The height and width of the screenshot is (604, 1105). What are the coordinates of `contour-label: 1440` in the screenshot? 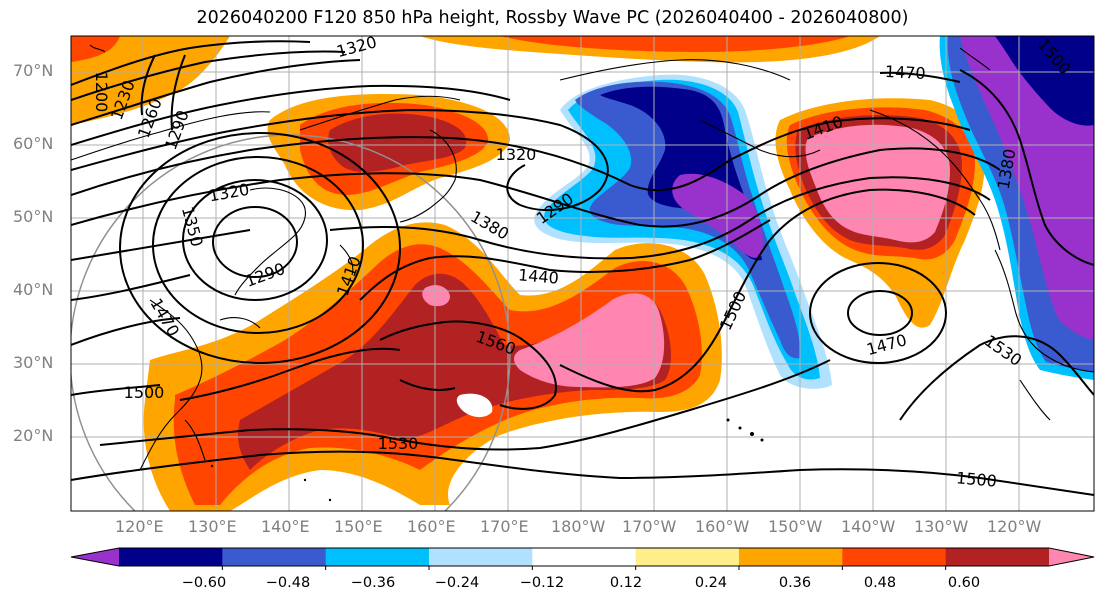 It's located at (538, 276).